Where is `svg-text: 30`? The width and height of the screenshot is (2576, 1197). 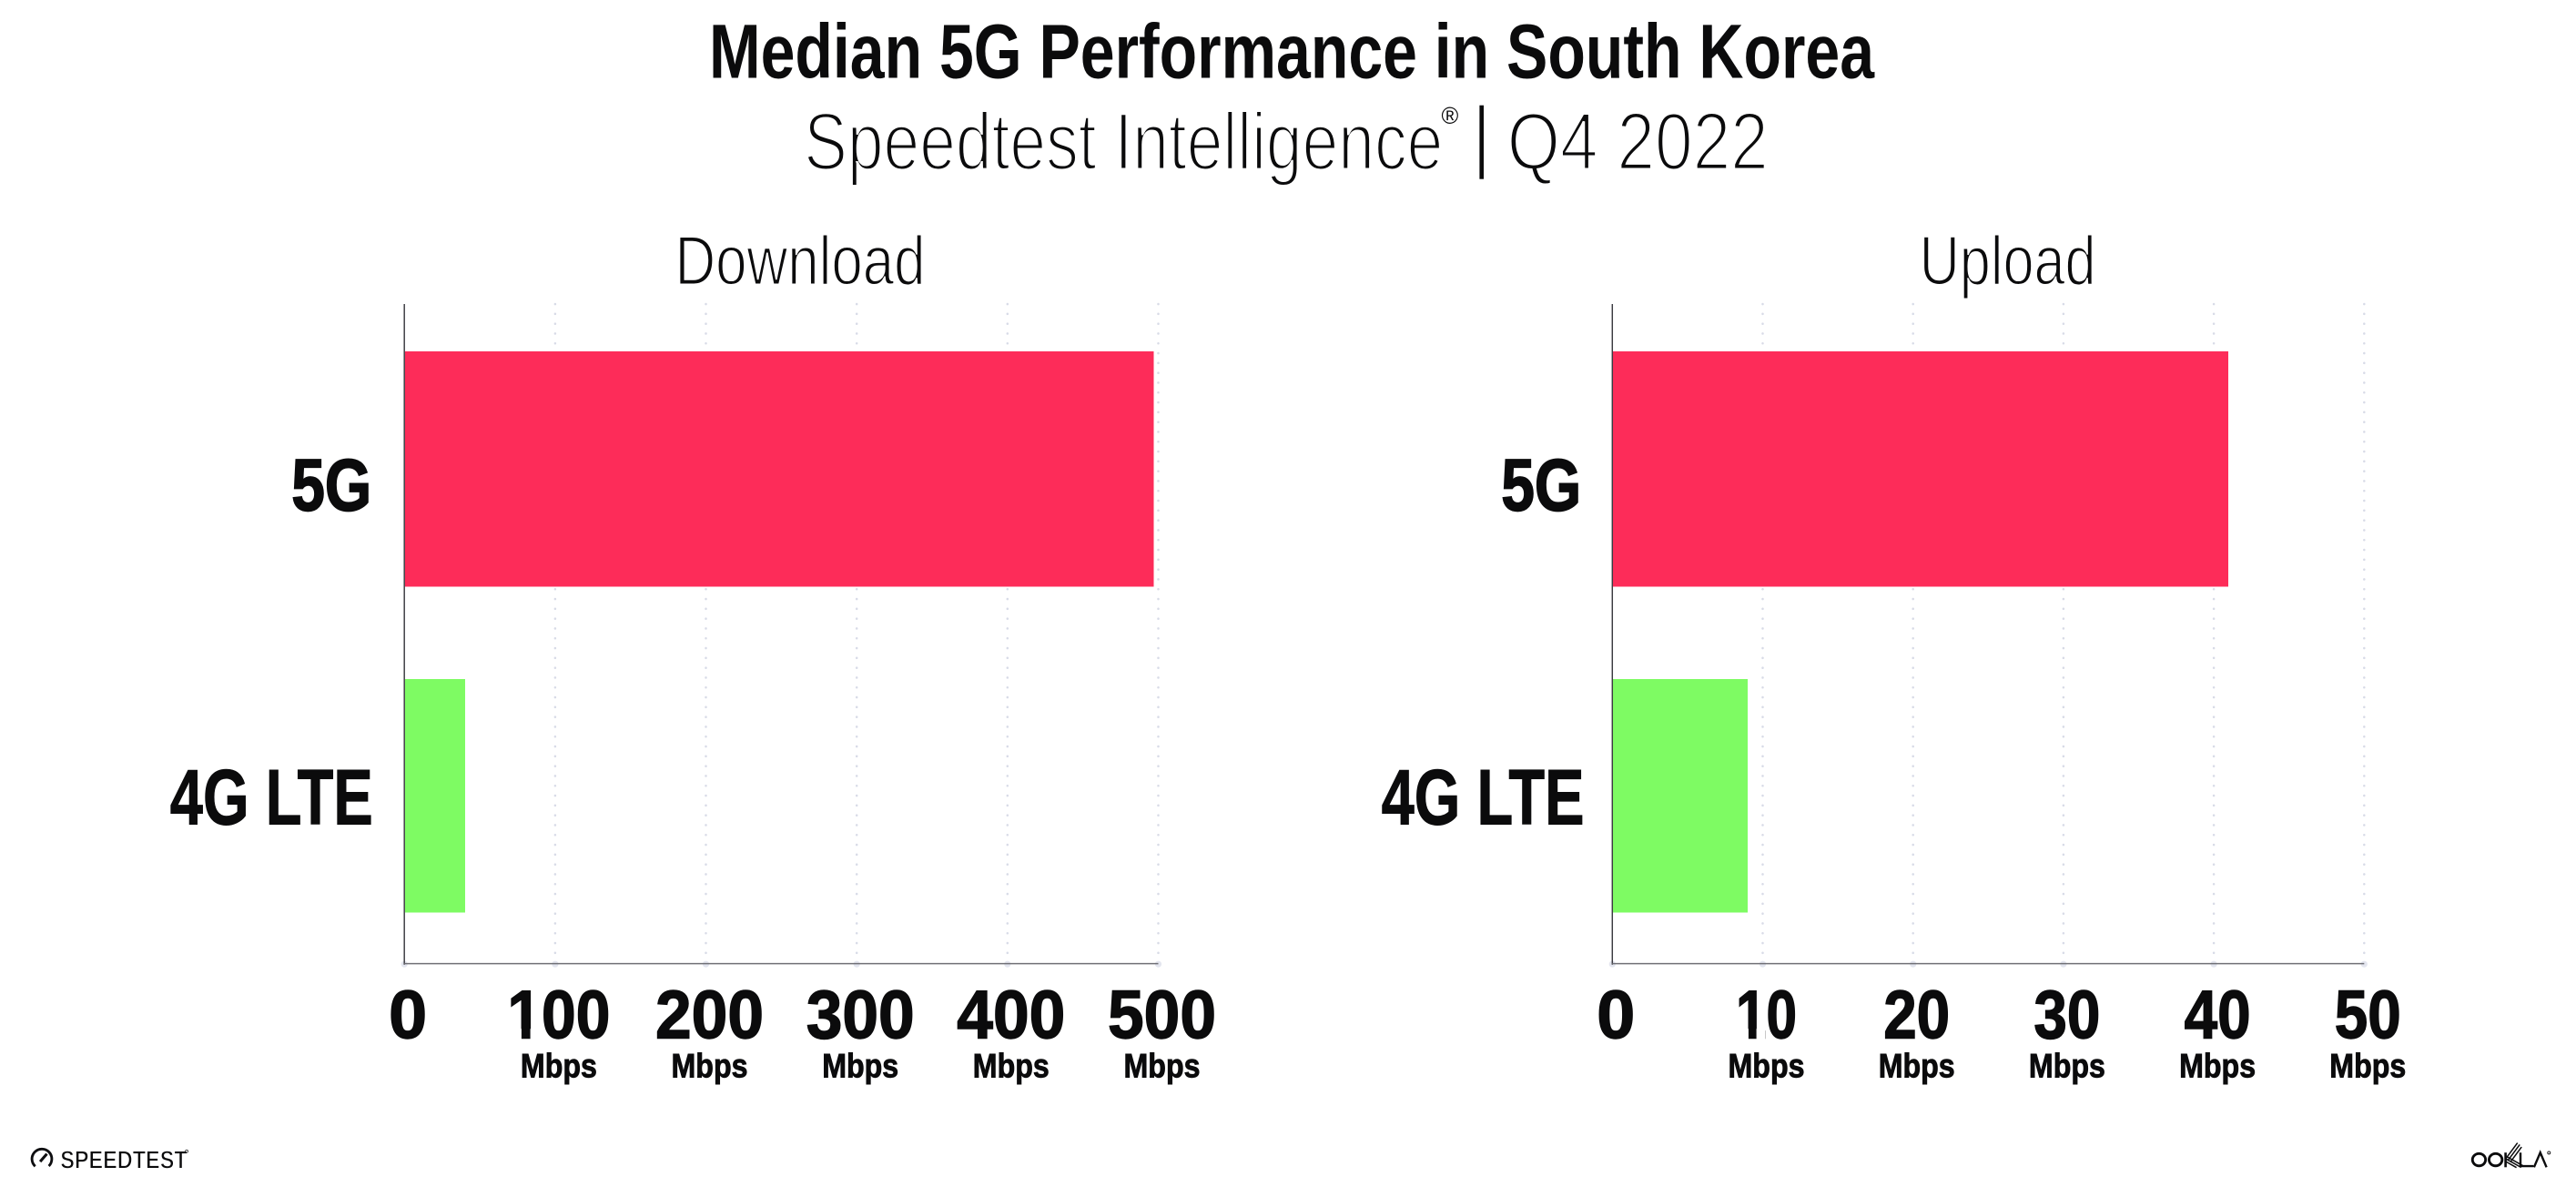
svg-text: 30 is located at coordinates (2066, 1015).